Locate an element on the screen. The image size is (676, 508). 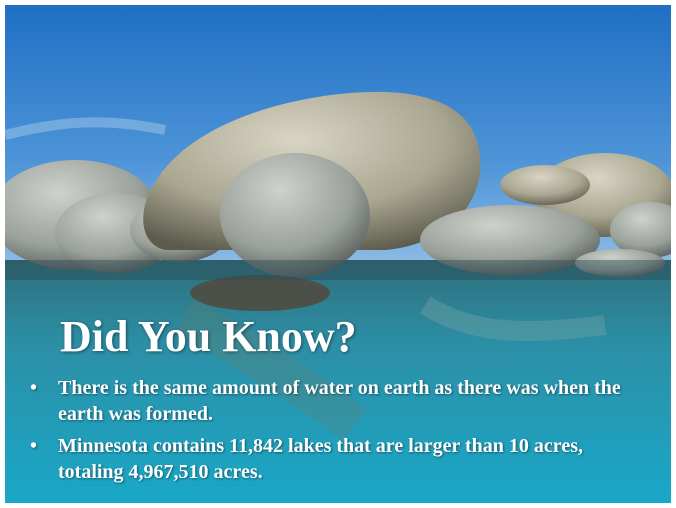
slide-title: Did You Know? is located at coordinates (208, 336).